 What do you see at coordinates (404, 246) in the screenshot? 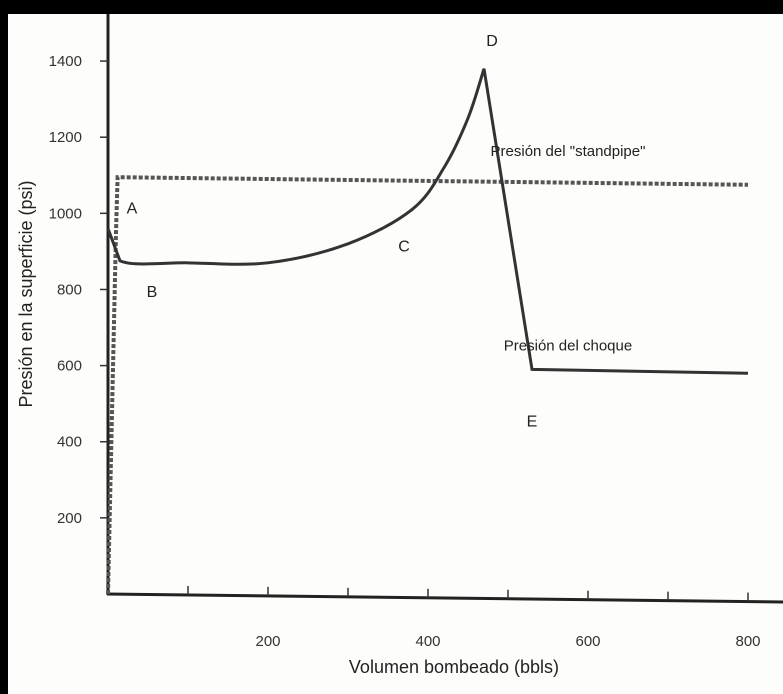
I see `point-label-c: C` at bounding box center [404, 246].